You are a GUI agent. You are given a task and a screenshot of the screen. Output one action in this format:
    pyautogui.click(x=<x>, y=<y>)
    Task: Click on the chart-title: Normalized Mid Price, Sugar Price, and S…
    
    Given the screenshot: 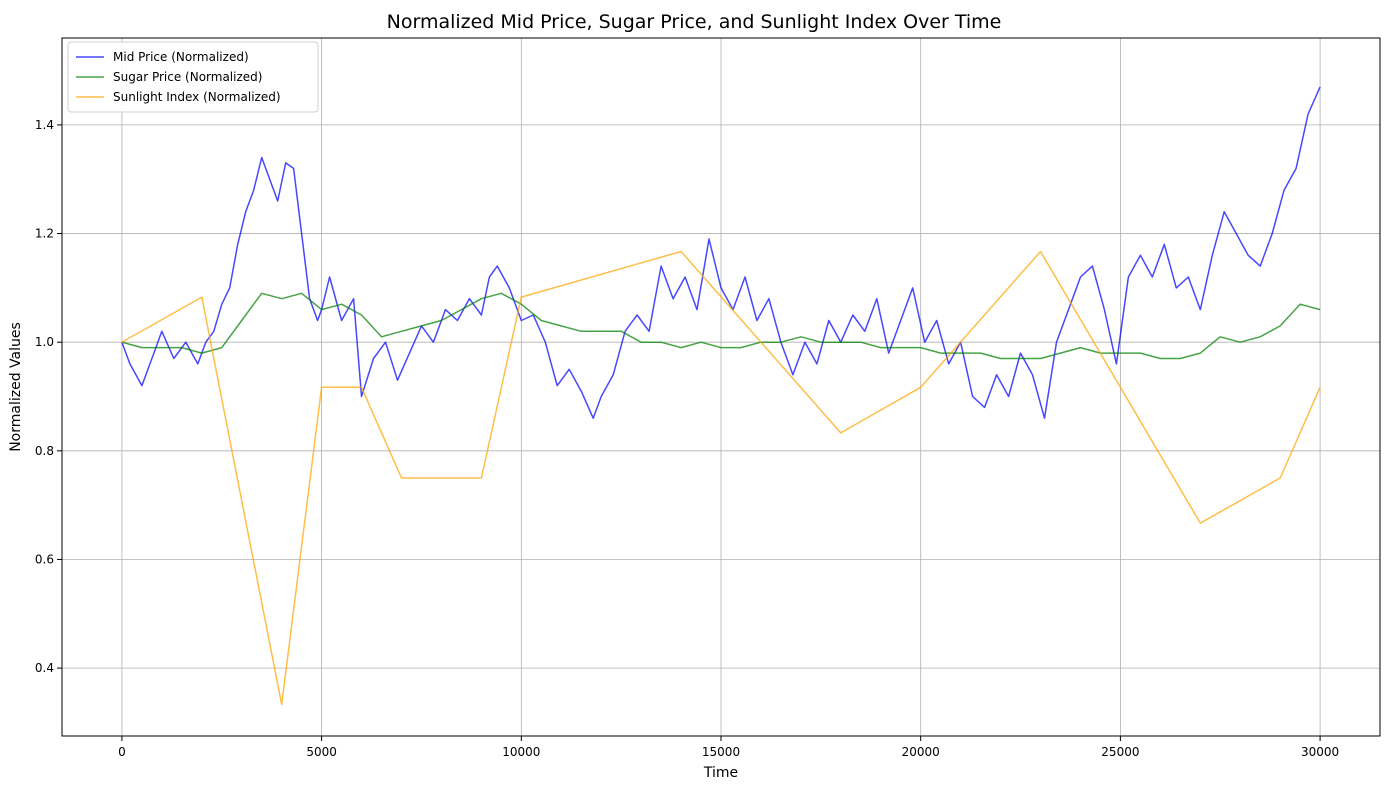 What is the action you would take?
    pyautogui.click(x=694, y=22)
    